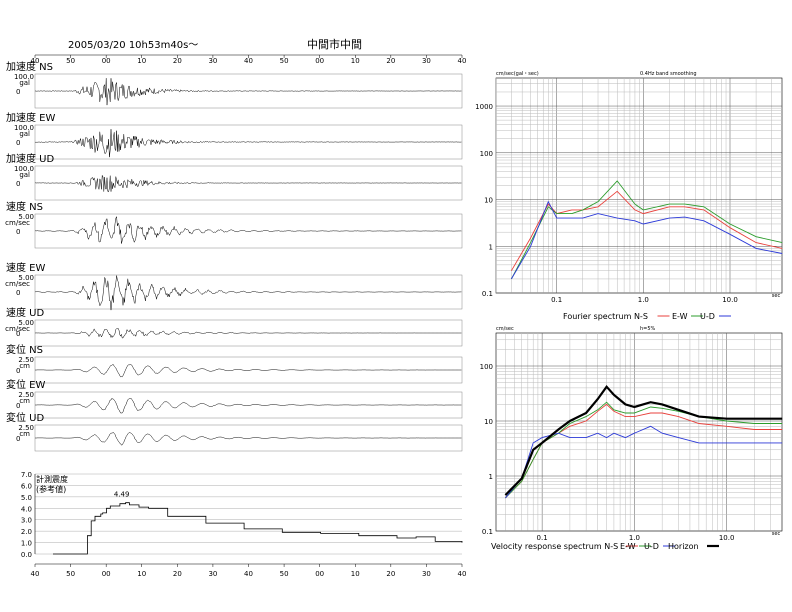 The height and width of the screenshot is (612, 792). What do you see at coordinates (25, 384) in the screenshot?
I see `trace-label: 変位 EW` at bounding box center [25, 384].